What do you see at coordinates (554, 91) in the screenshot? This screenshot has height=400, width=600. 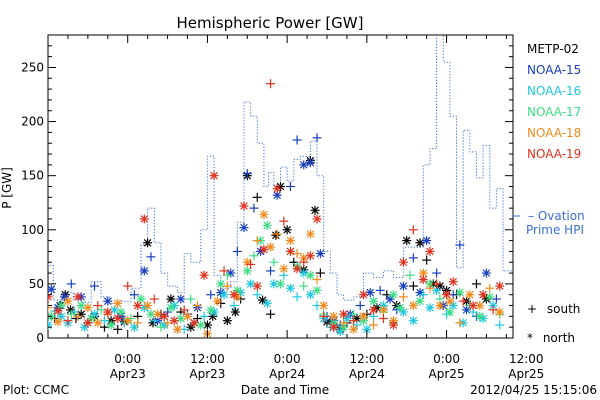 I see `legend-entry-noaa-16: NOAA-16` at bounding box center [554, 91].